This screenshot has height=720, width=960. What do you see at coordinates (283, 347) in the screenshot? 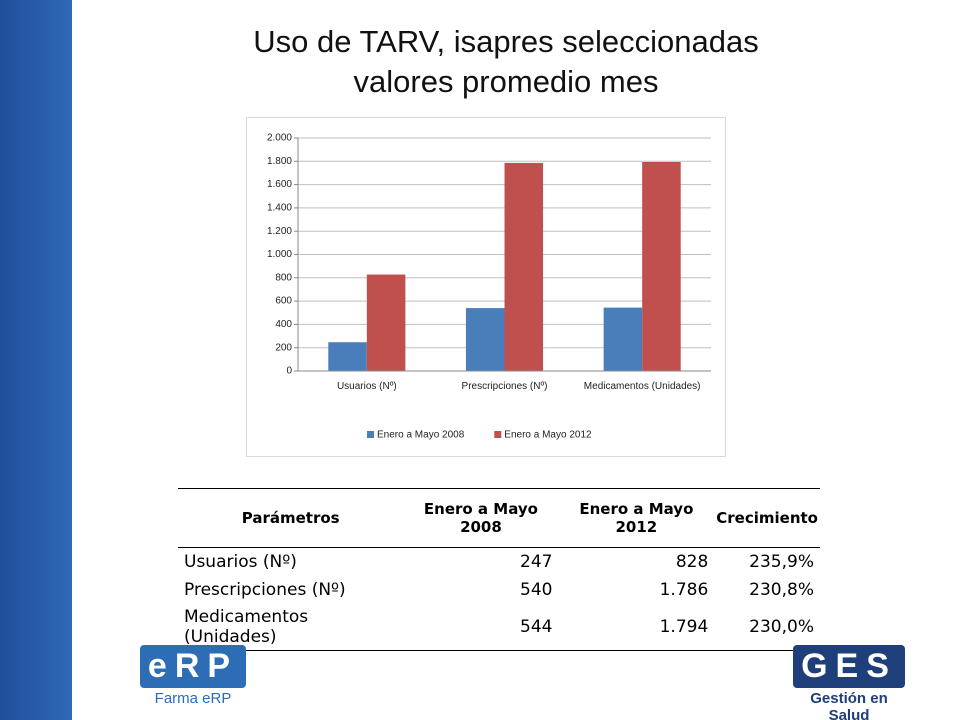
I see `y-tick-label: 200` at bounding box center [283, 347].